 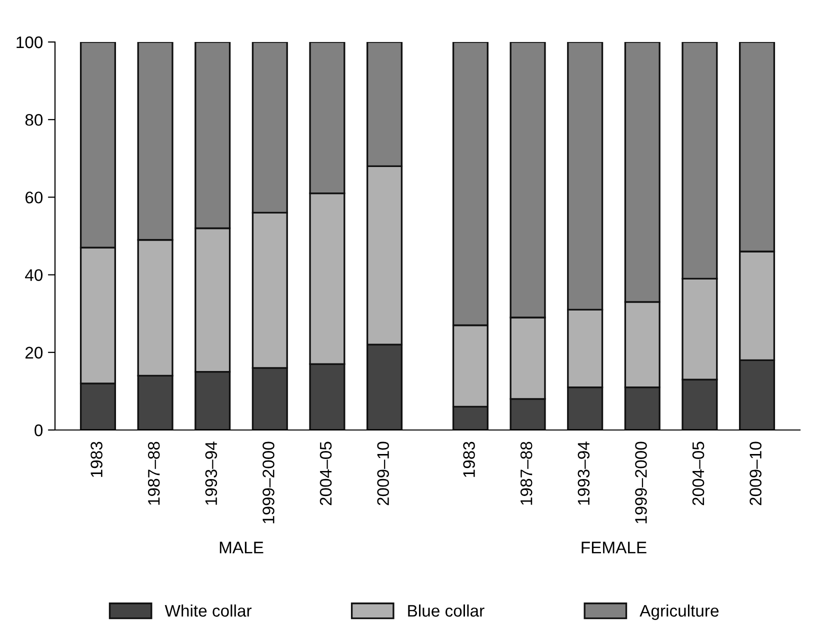 What do you see at coordinates (242, 548) in the screenshot?
I see `x-axis-title: MALE` at bounding box center [242, 548].